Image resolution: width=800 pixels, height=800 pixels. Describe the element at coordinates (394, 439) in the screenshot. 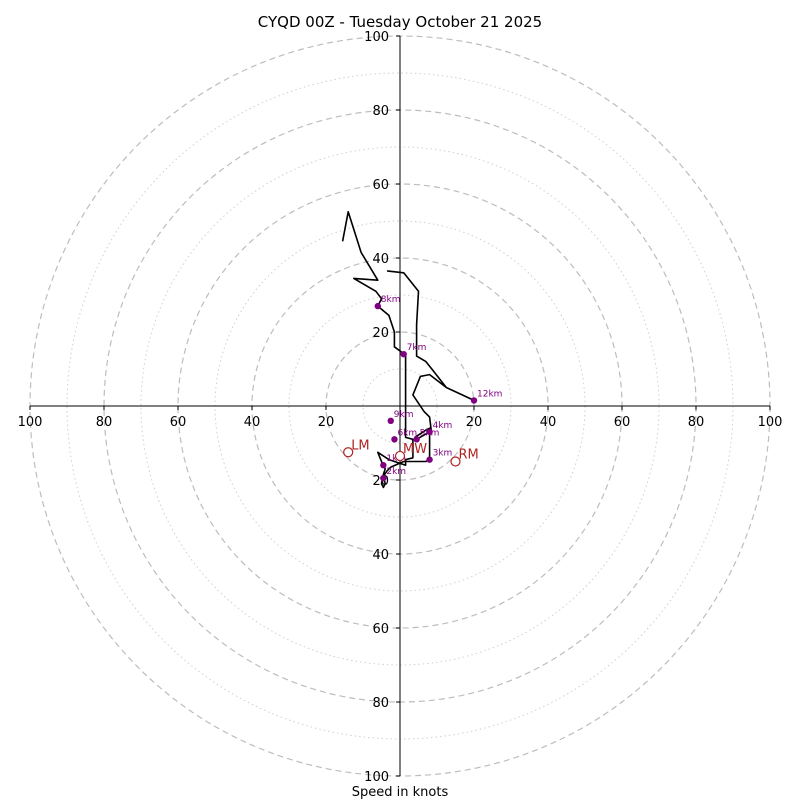

I see `height-marker-6km` at that location.